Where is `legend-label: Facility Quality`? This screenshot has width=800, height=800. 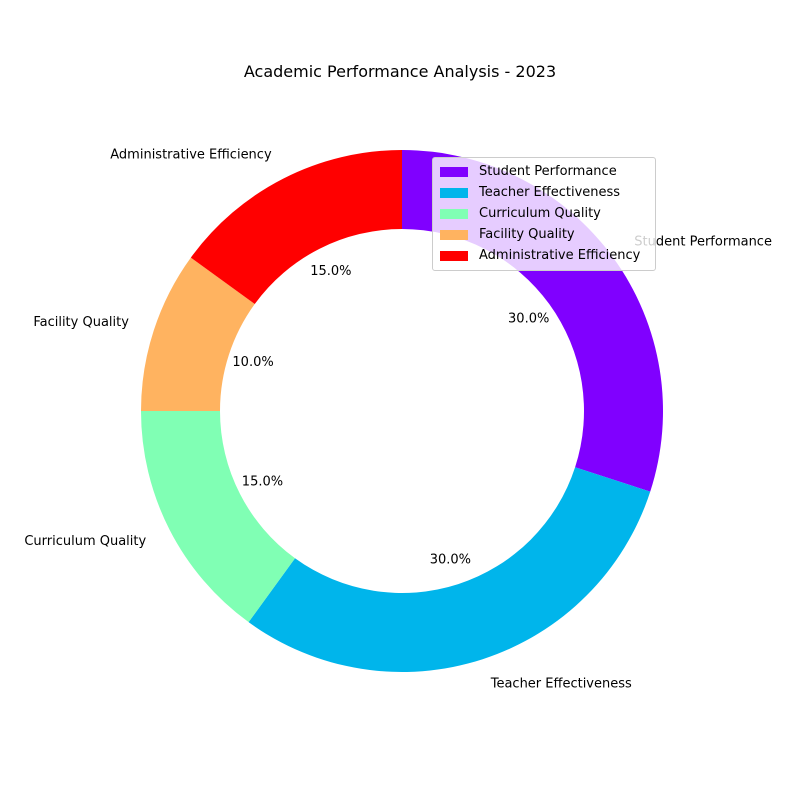
legend-label: Facility Quality is located at coordinates (527, 234).